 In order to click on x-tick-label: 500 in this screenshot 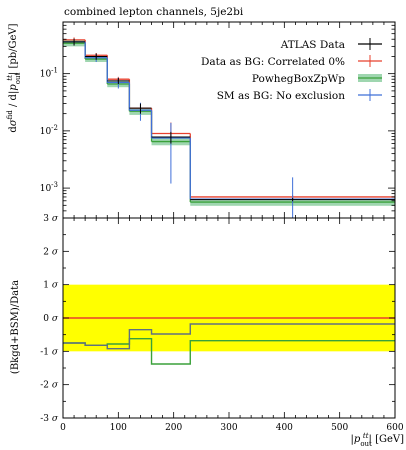, I will do `click(339, 428)`.